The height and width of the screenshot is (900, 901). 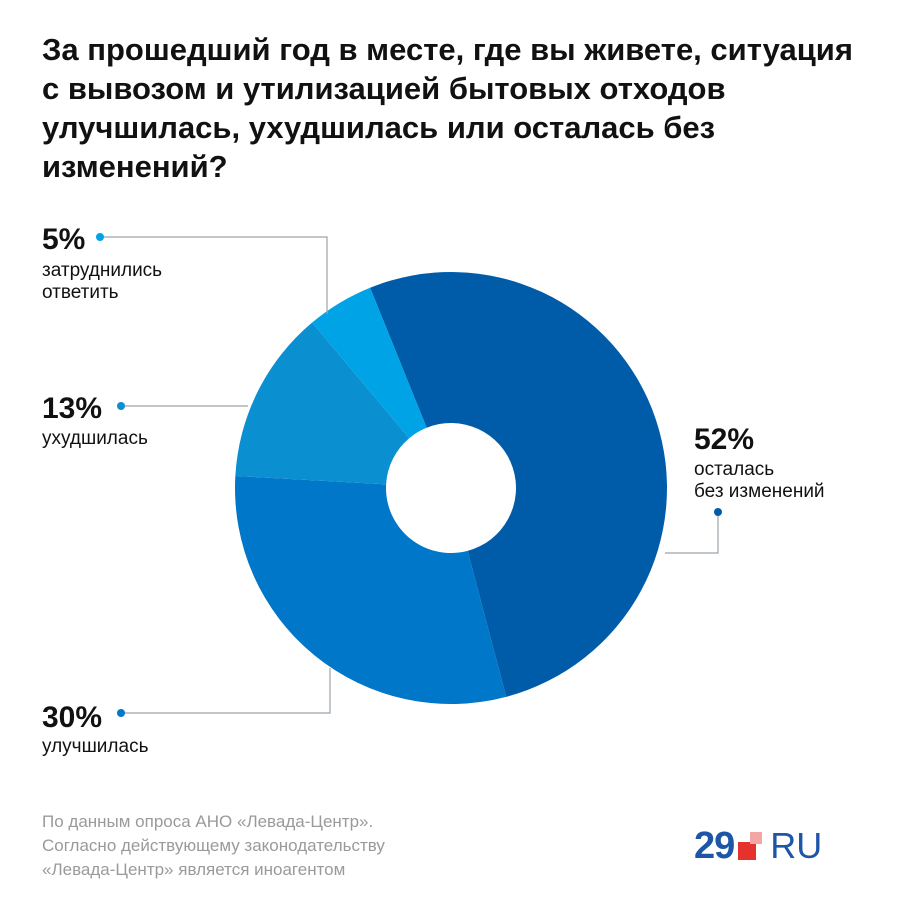 I want to click on logo-suffix: RU, so click(x=796, y=845).